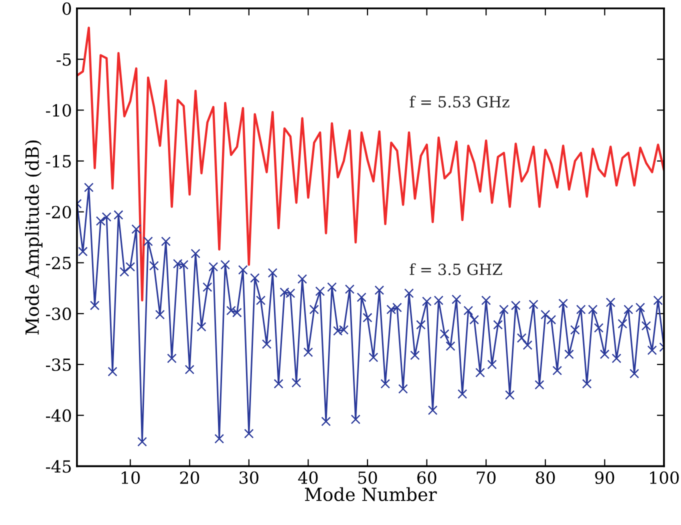 This screenshot has width=681, height=525. Describe the element at coordinates (426, 477) in the screenshot. I see `x-tick-label: 60` at that location.